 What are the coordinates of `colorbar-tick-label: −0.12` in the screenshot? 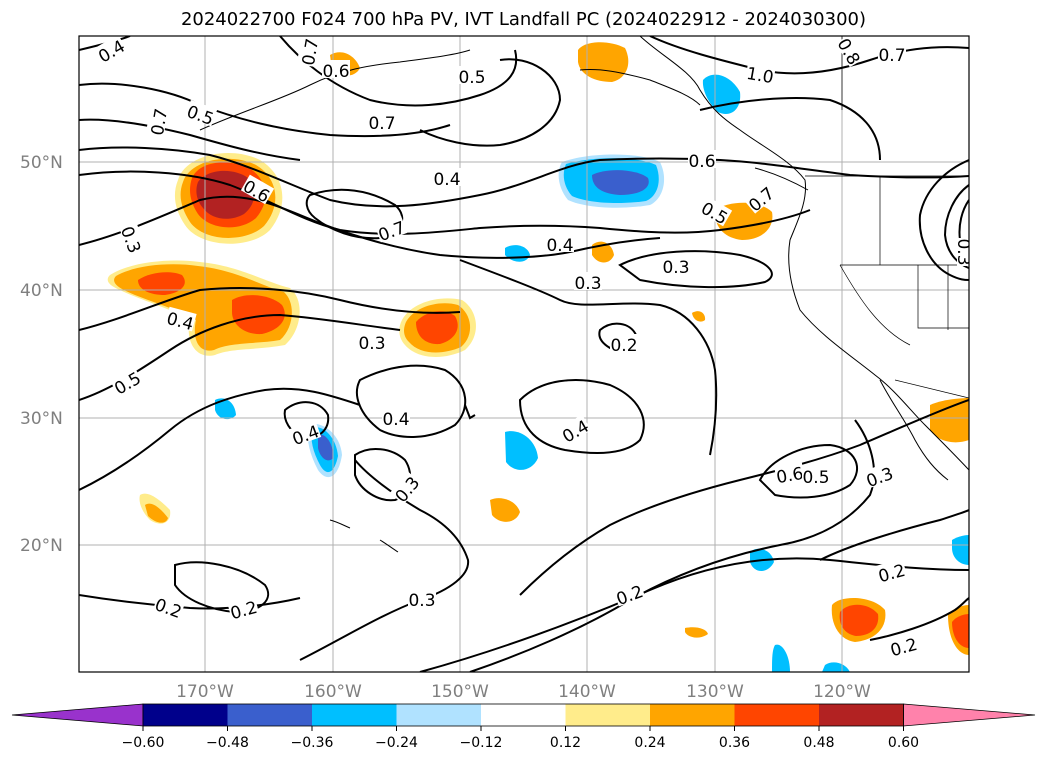 It's located at (481, 743).